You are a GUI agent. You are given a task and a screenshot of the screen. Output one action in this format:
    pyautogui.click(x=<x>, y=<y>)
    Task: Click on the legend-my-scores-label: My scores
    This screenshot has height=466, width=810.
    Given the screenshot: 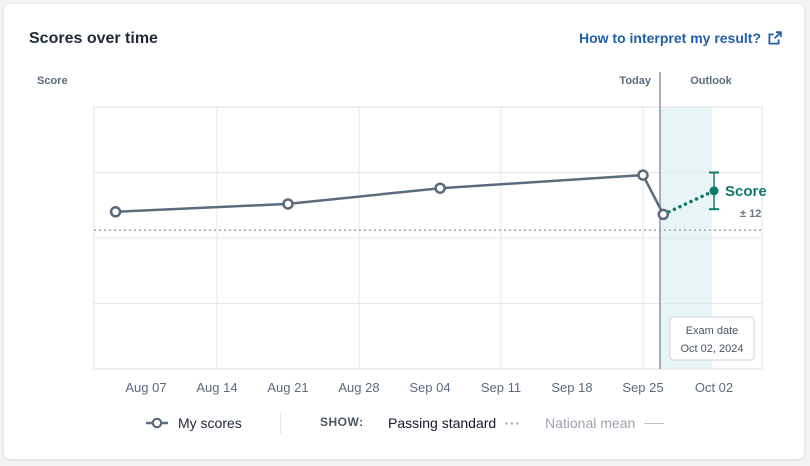 What is the action you would take?
    pyautogui.click(x=210, y=423)
    